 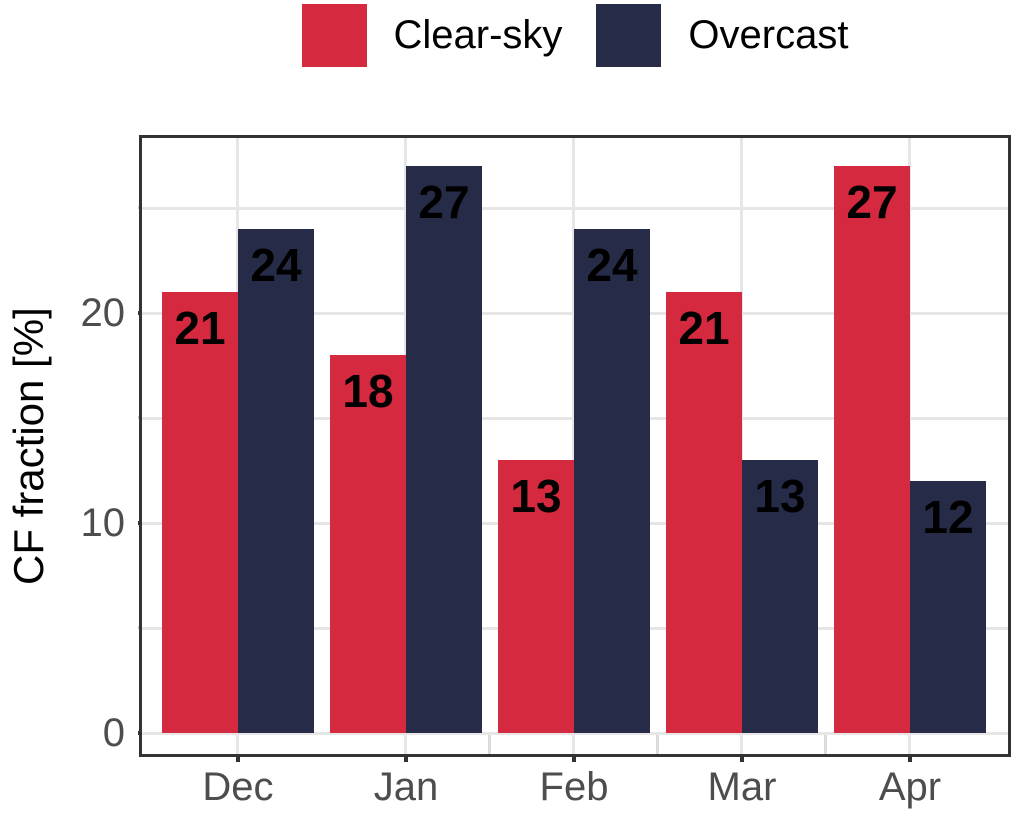 What do you see at coordinates (948, 607) in the screenshot?
I see `bar-overcast-apr: 12` at bounding box center [948, 607].